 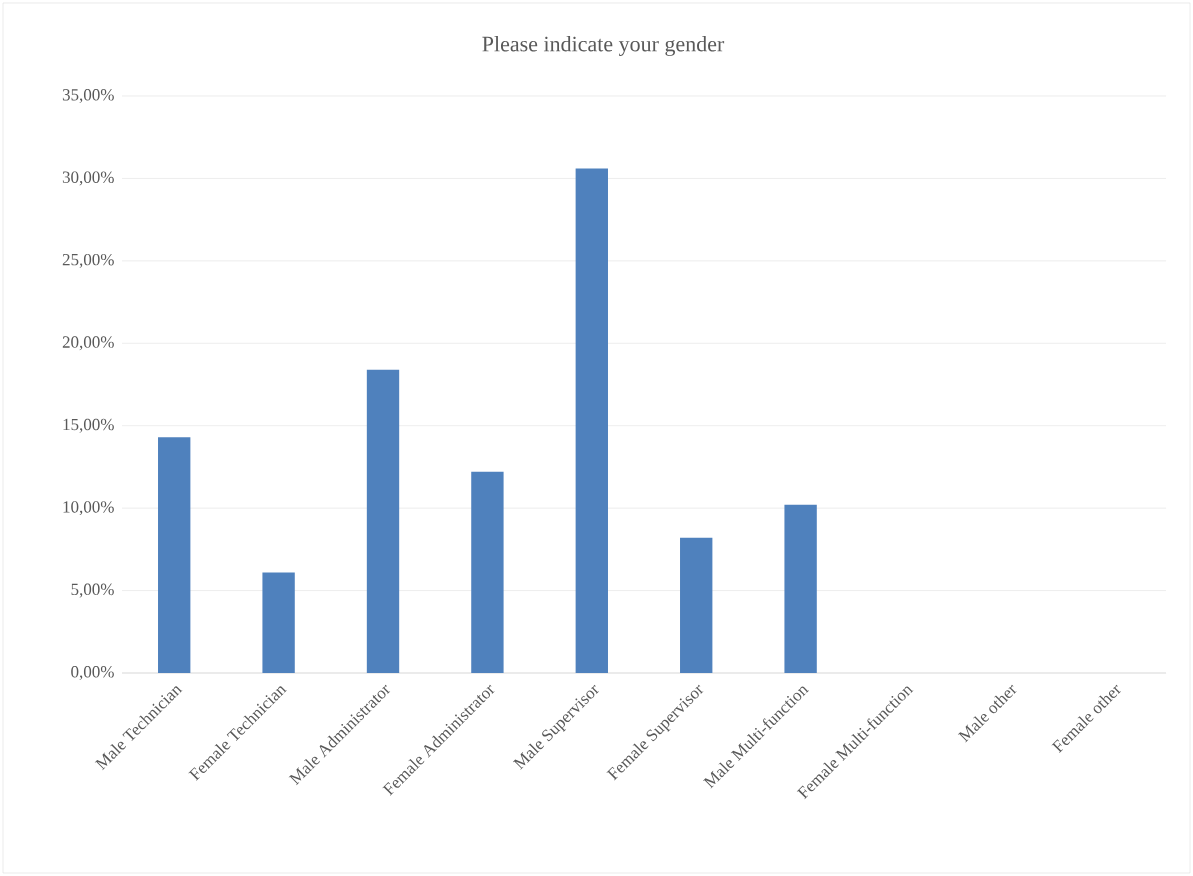 What do you see at coordinates (92, 590) in the screenshot?
I see `y-tick-label: 5,00%` at bounding box center [92, 590].